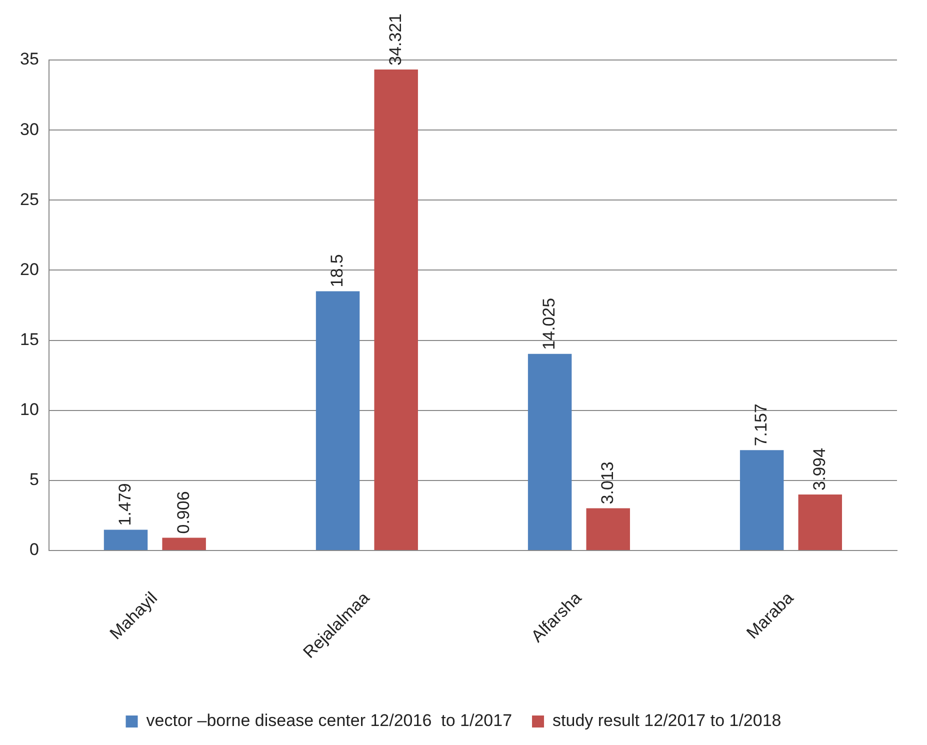 The height and width of the screenshot is (745, 927). What do you see at coordinates (761, 425) in the screenshot?
I see `data-label: 7.157` at bounding box center [761, 425].